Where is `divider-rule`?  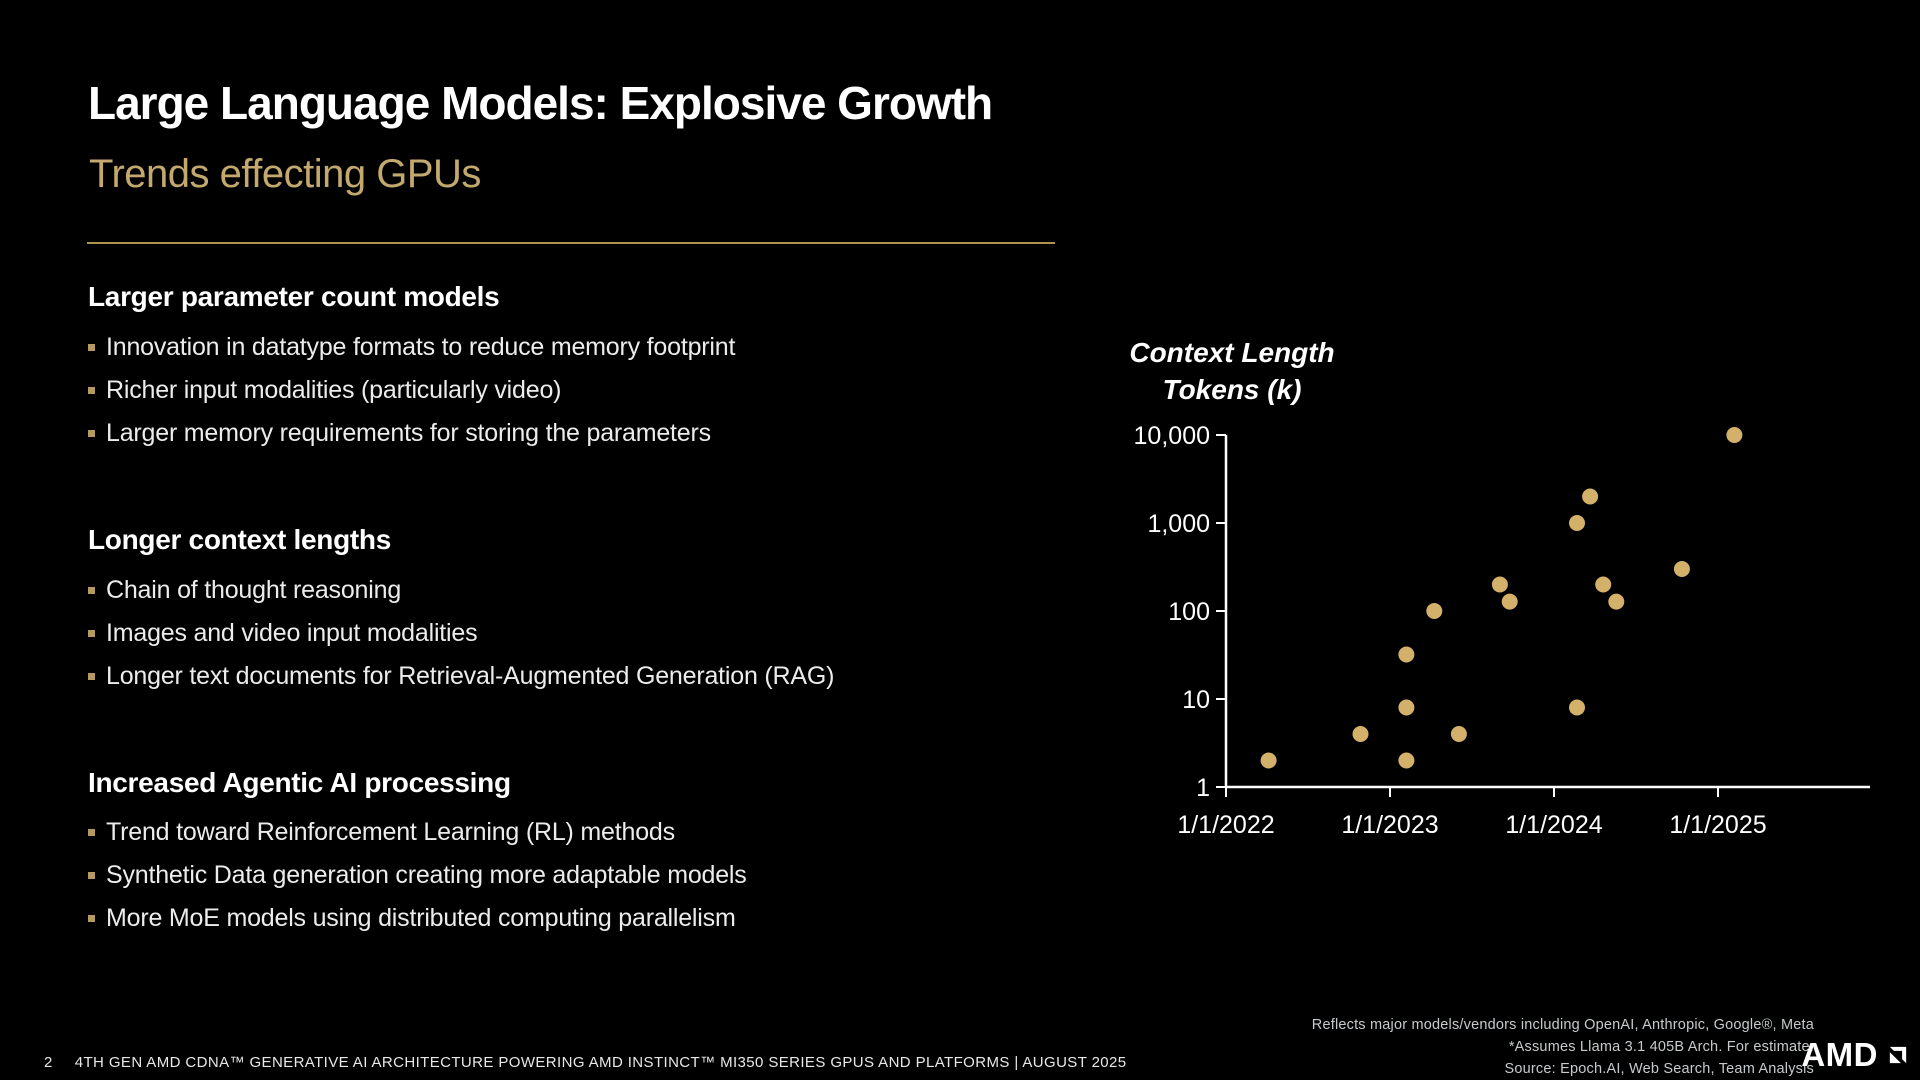
divider-rule is located at coordinates (571, 243).